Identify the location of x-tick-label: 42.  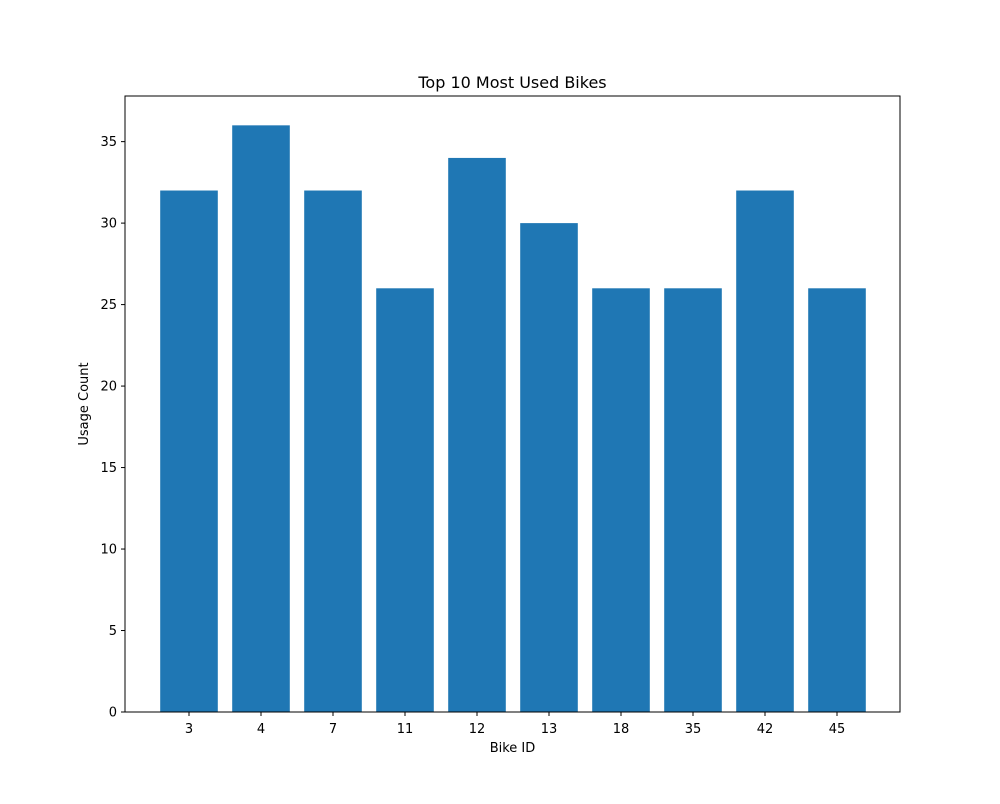
(765, 729).